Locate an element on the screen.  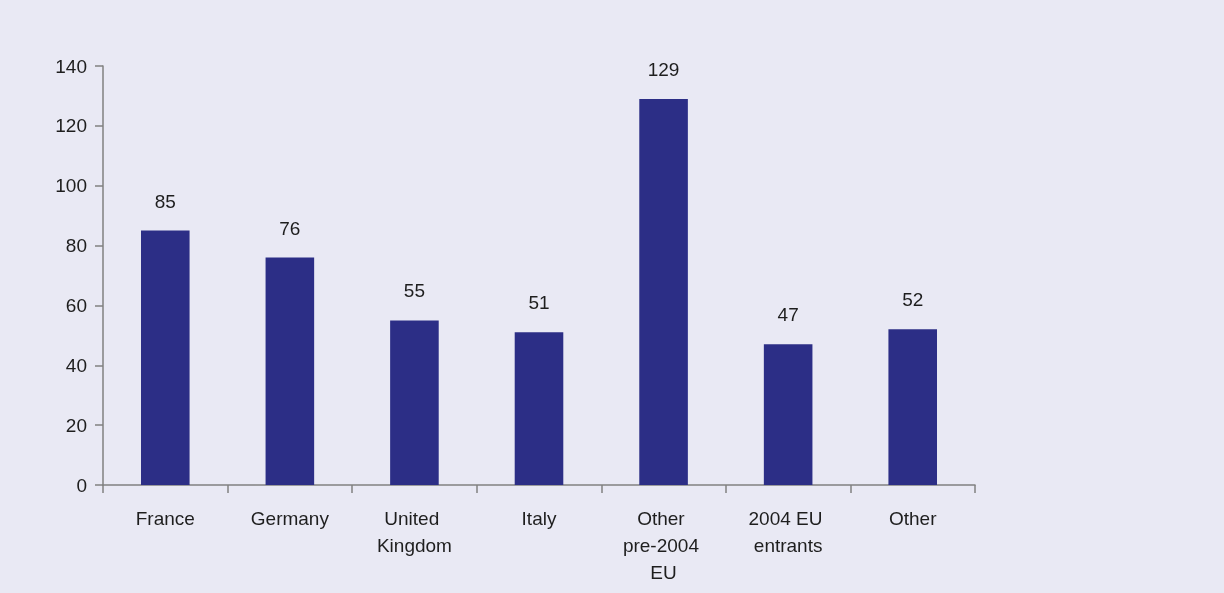
data-label: 129 is located at coordinates (663, 69).